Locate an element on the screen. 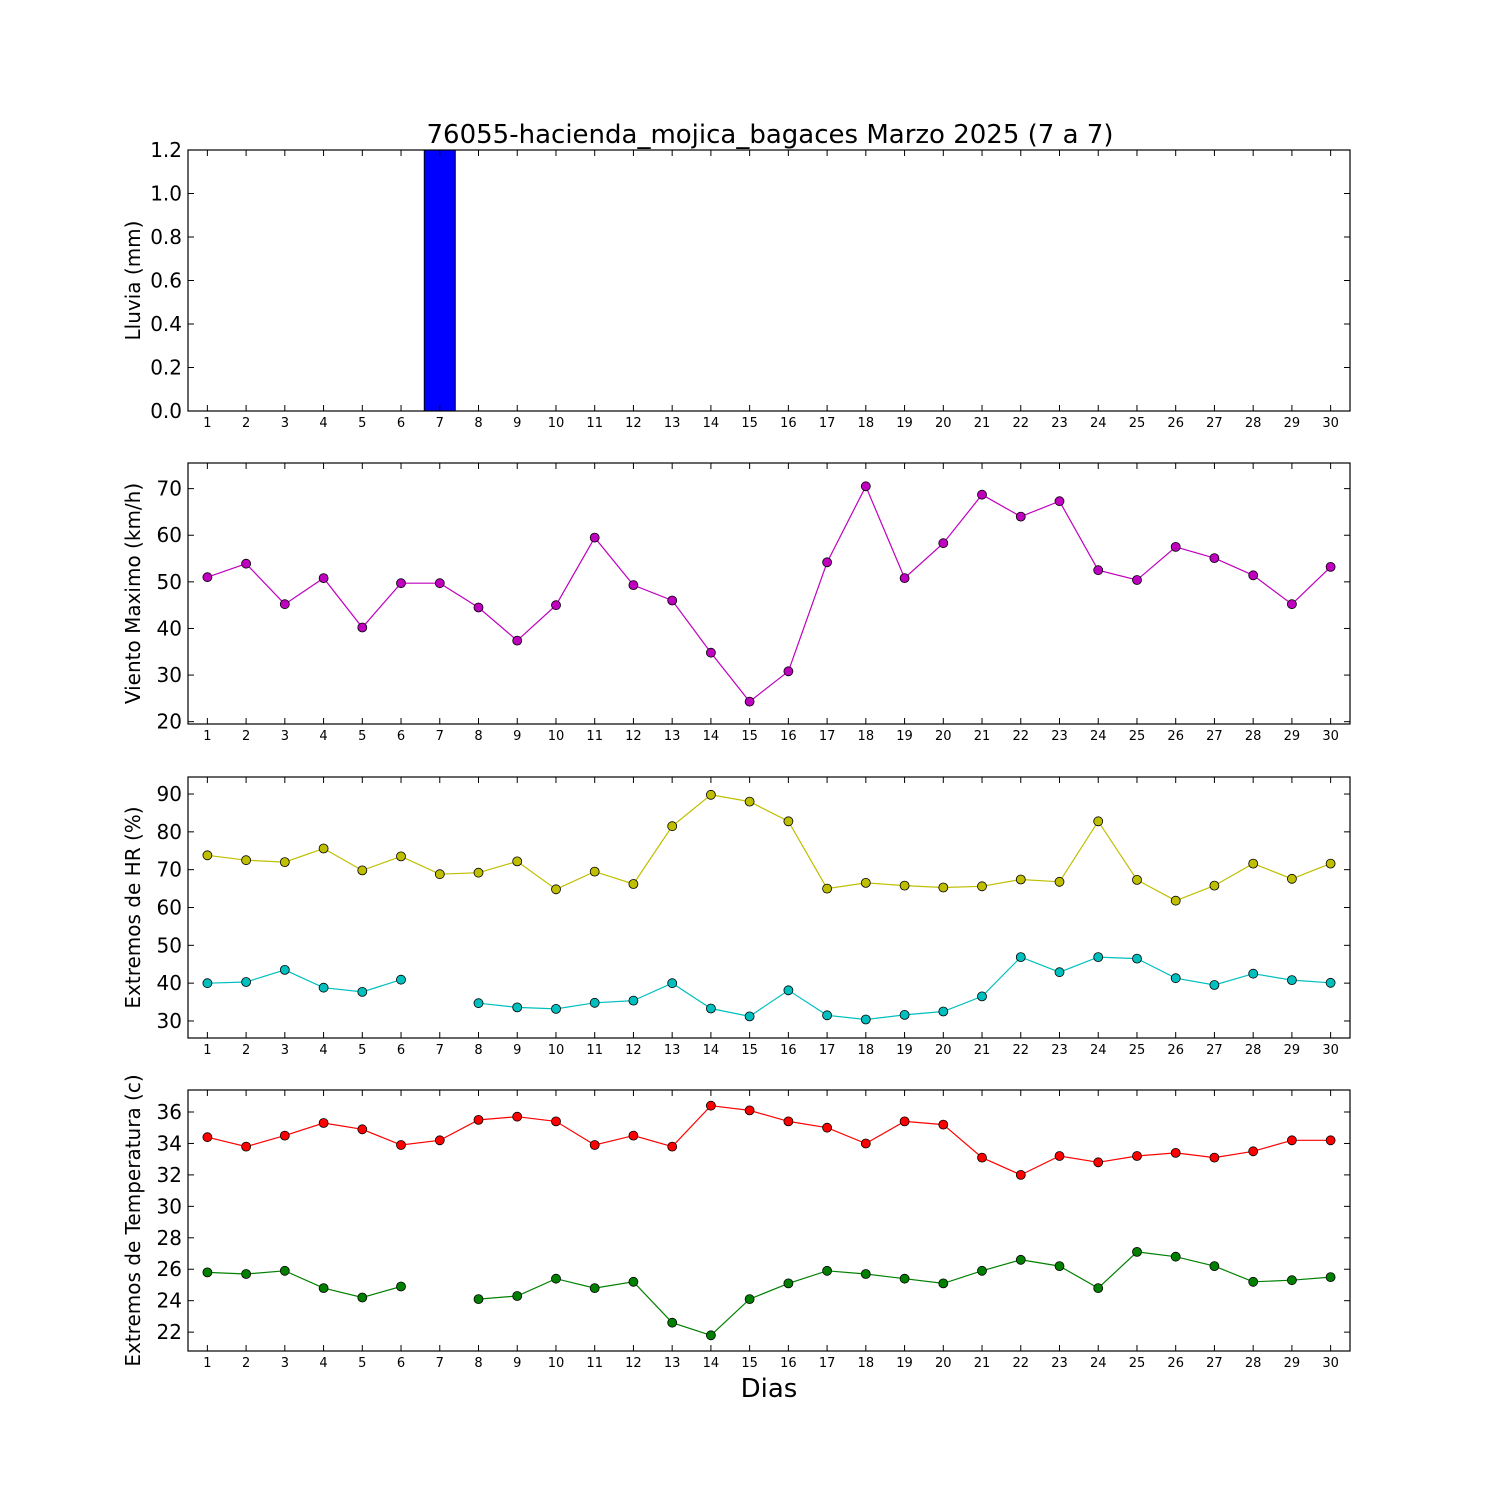 Image resolution: width=1500 pixels, height=1500 pixels. ytick-label: 0.8 is located at coordinates (166, 237).